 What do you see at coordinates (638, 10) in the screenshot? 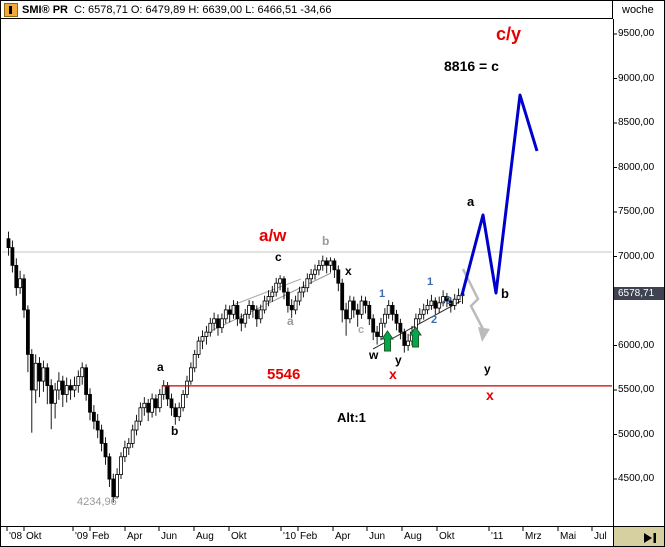
I see `timeframe-select: woche` at bounding box center [638, 10].